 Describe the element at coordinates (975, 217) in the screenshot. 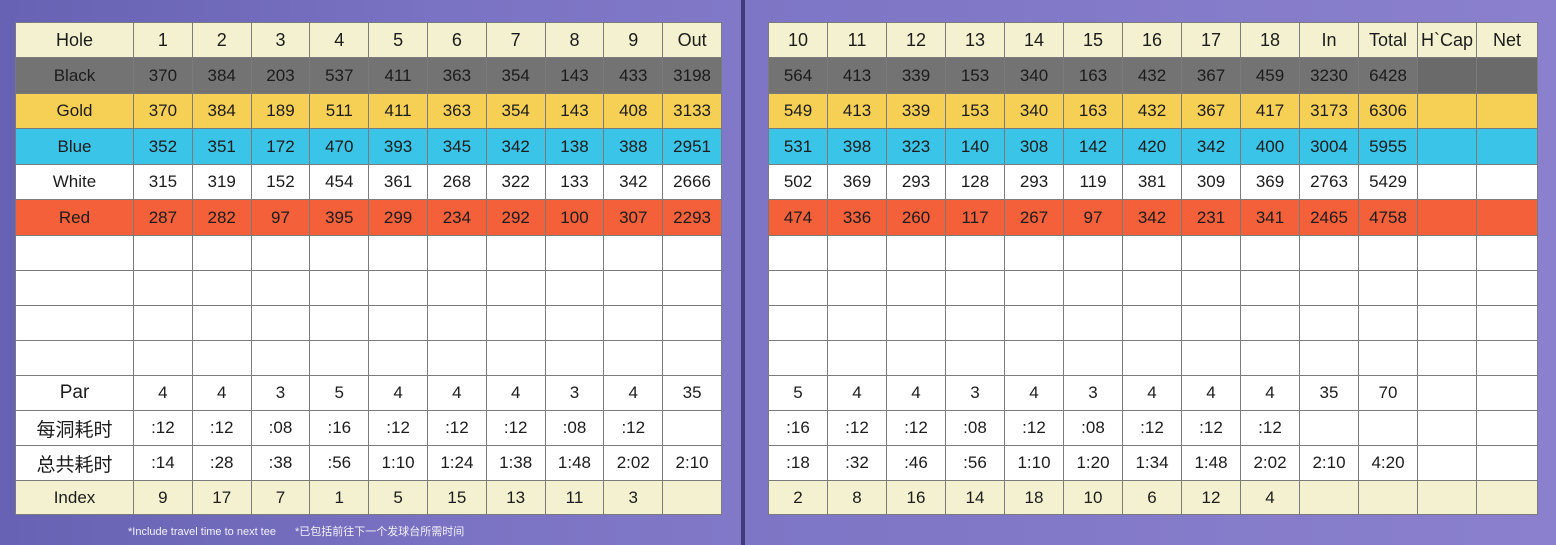

I see `yardage-cell: 117` at that location.